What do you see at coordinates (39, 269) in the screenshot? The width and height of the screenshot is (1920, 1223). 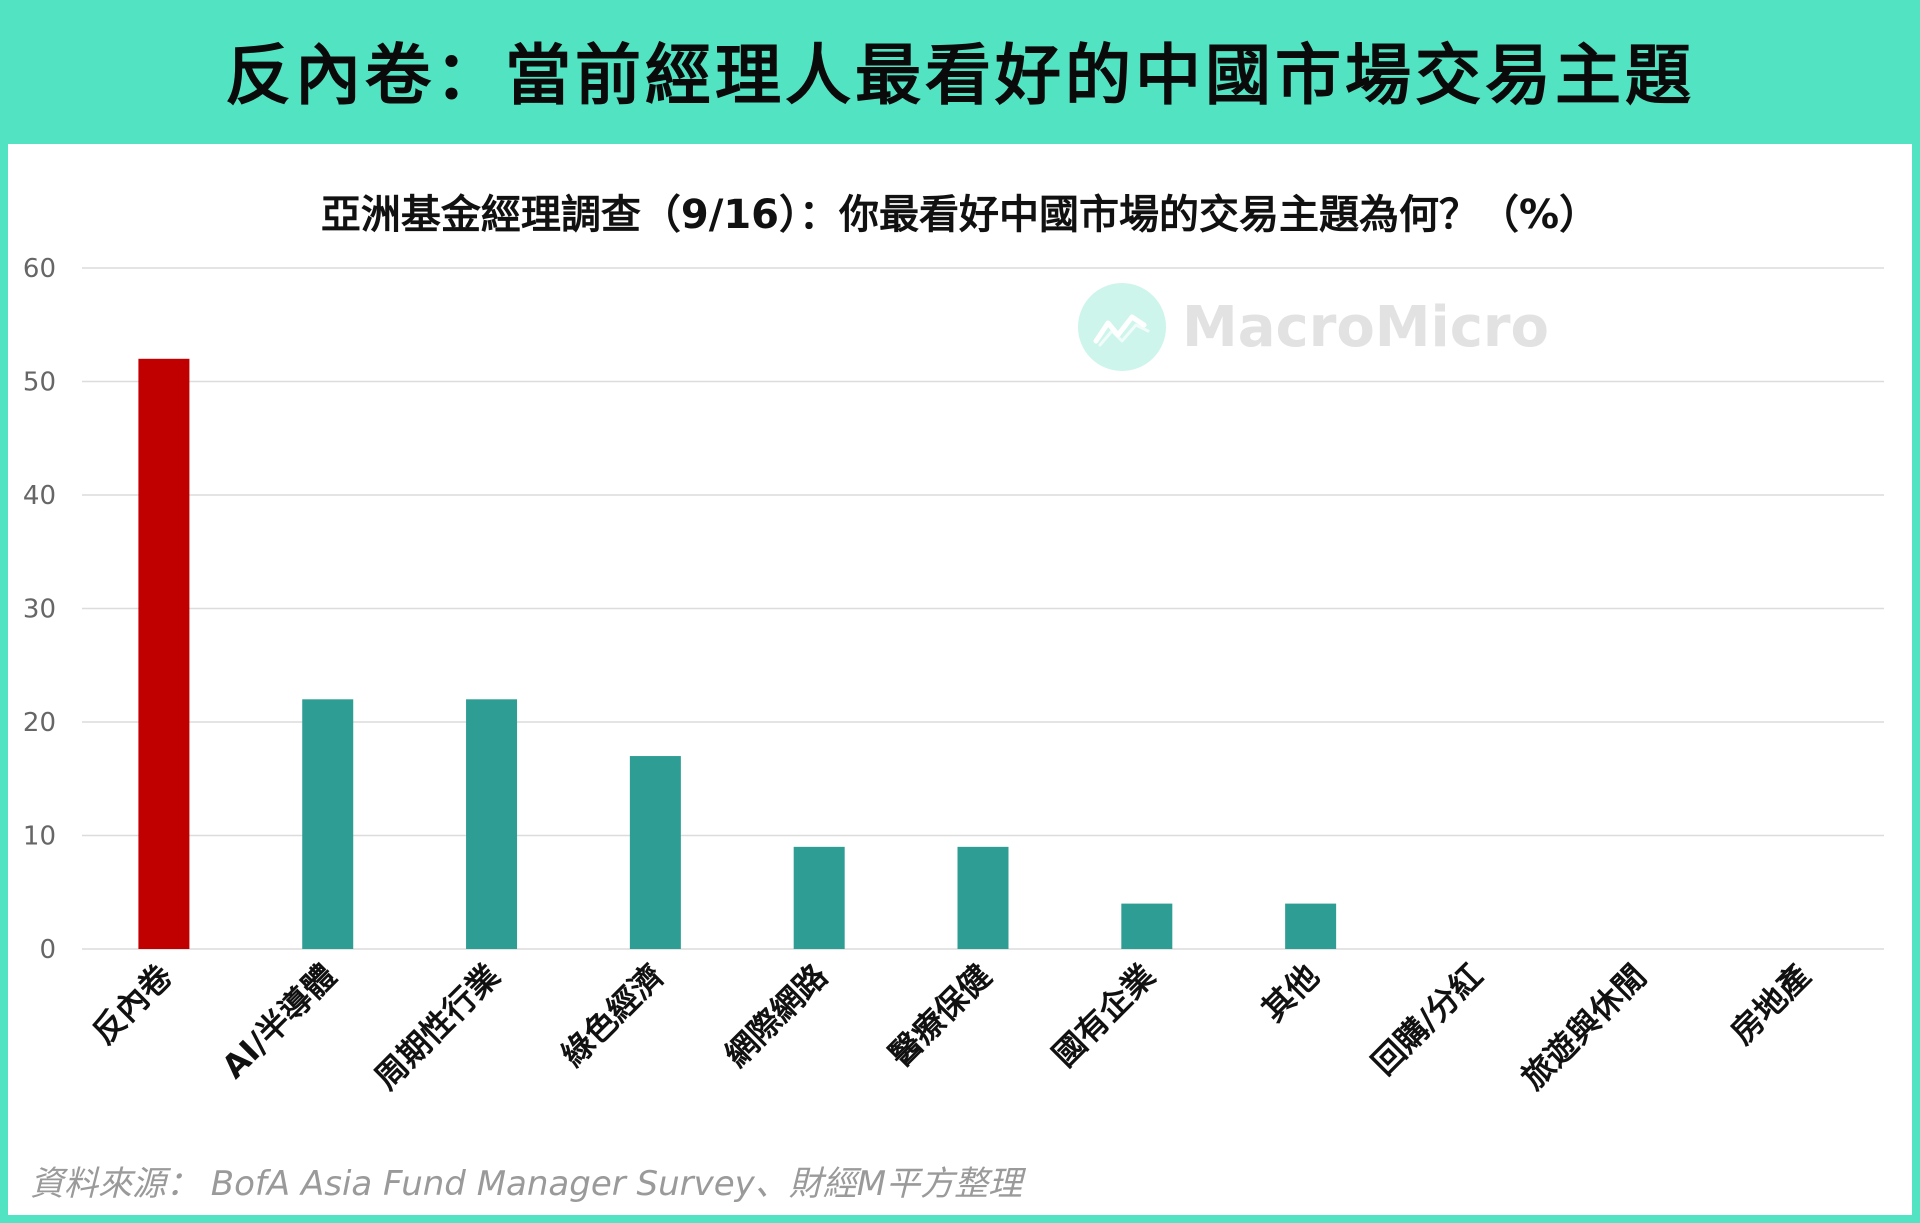 I see `y-tick-label: 60` at bounding box center [39, 269].